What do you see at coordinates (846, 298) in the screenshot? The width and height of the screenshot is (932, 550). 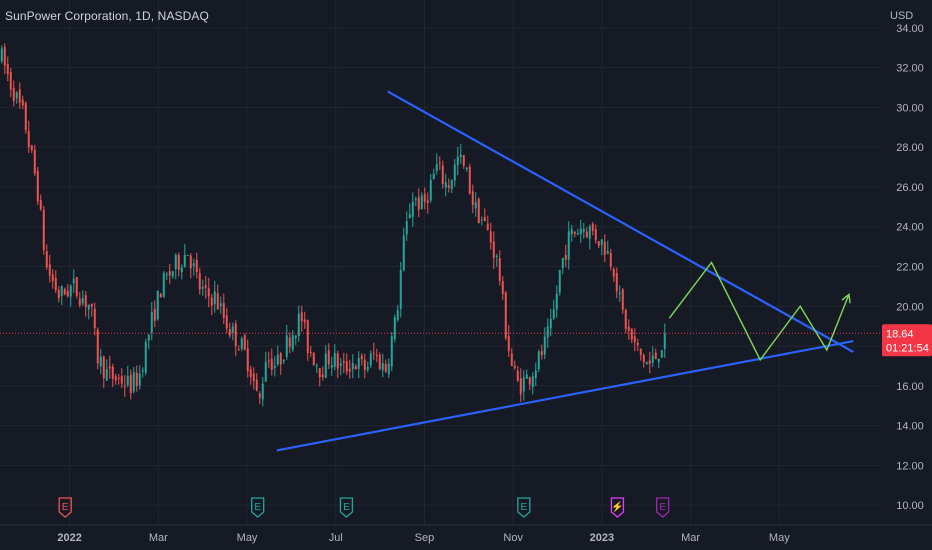 I see `projection-arrow-head` at bounding box center [846, 298].